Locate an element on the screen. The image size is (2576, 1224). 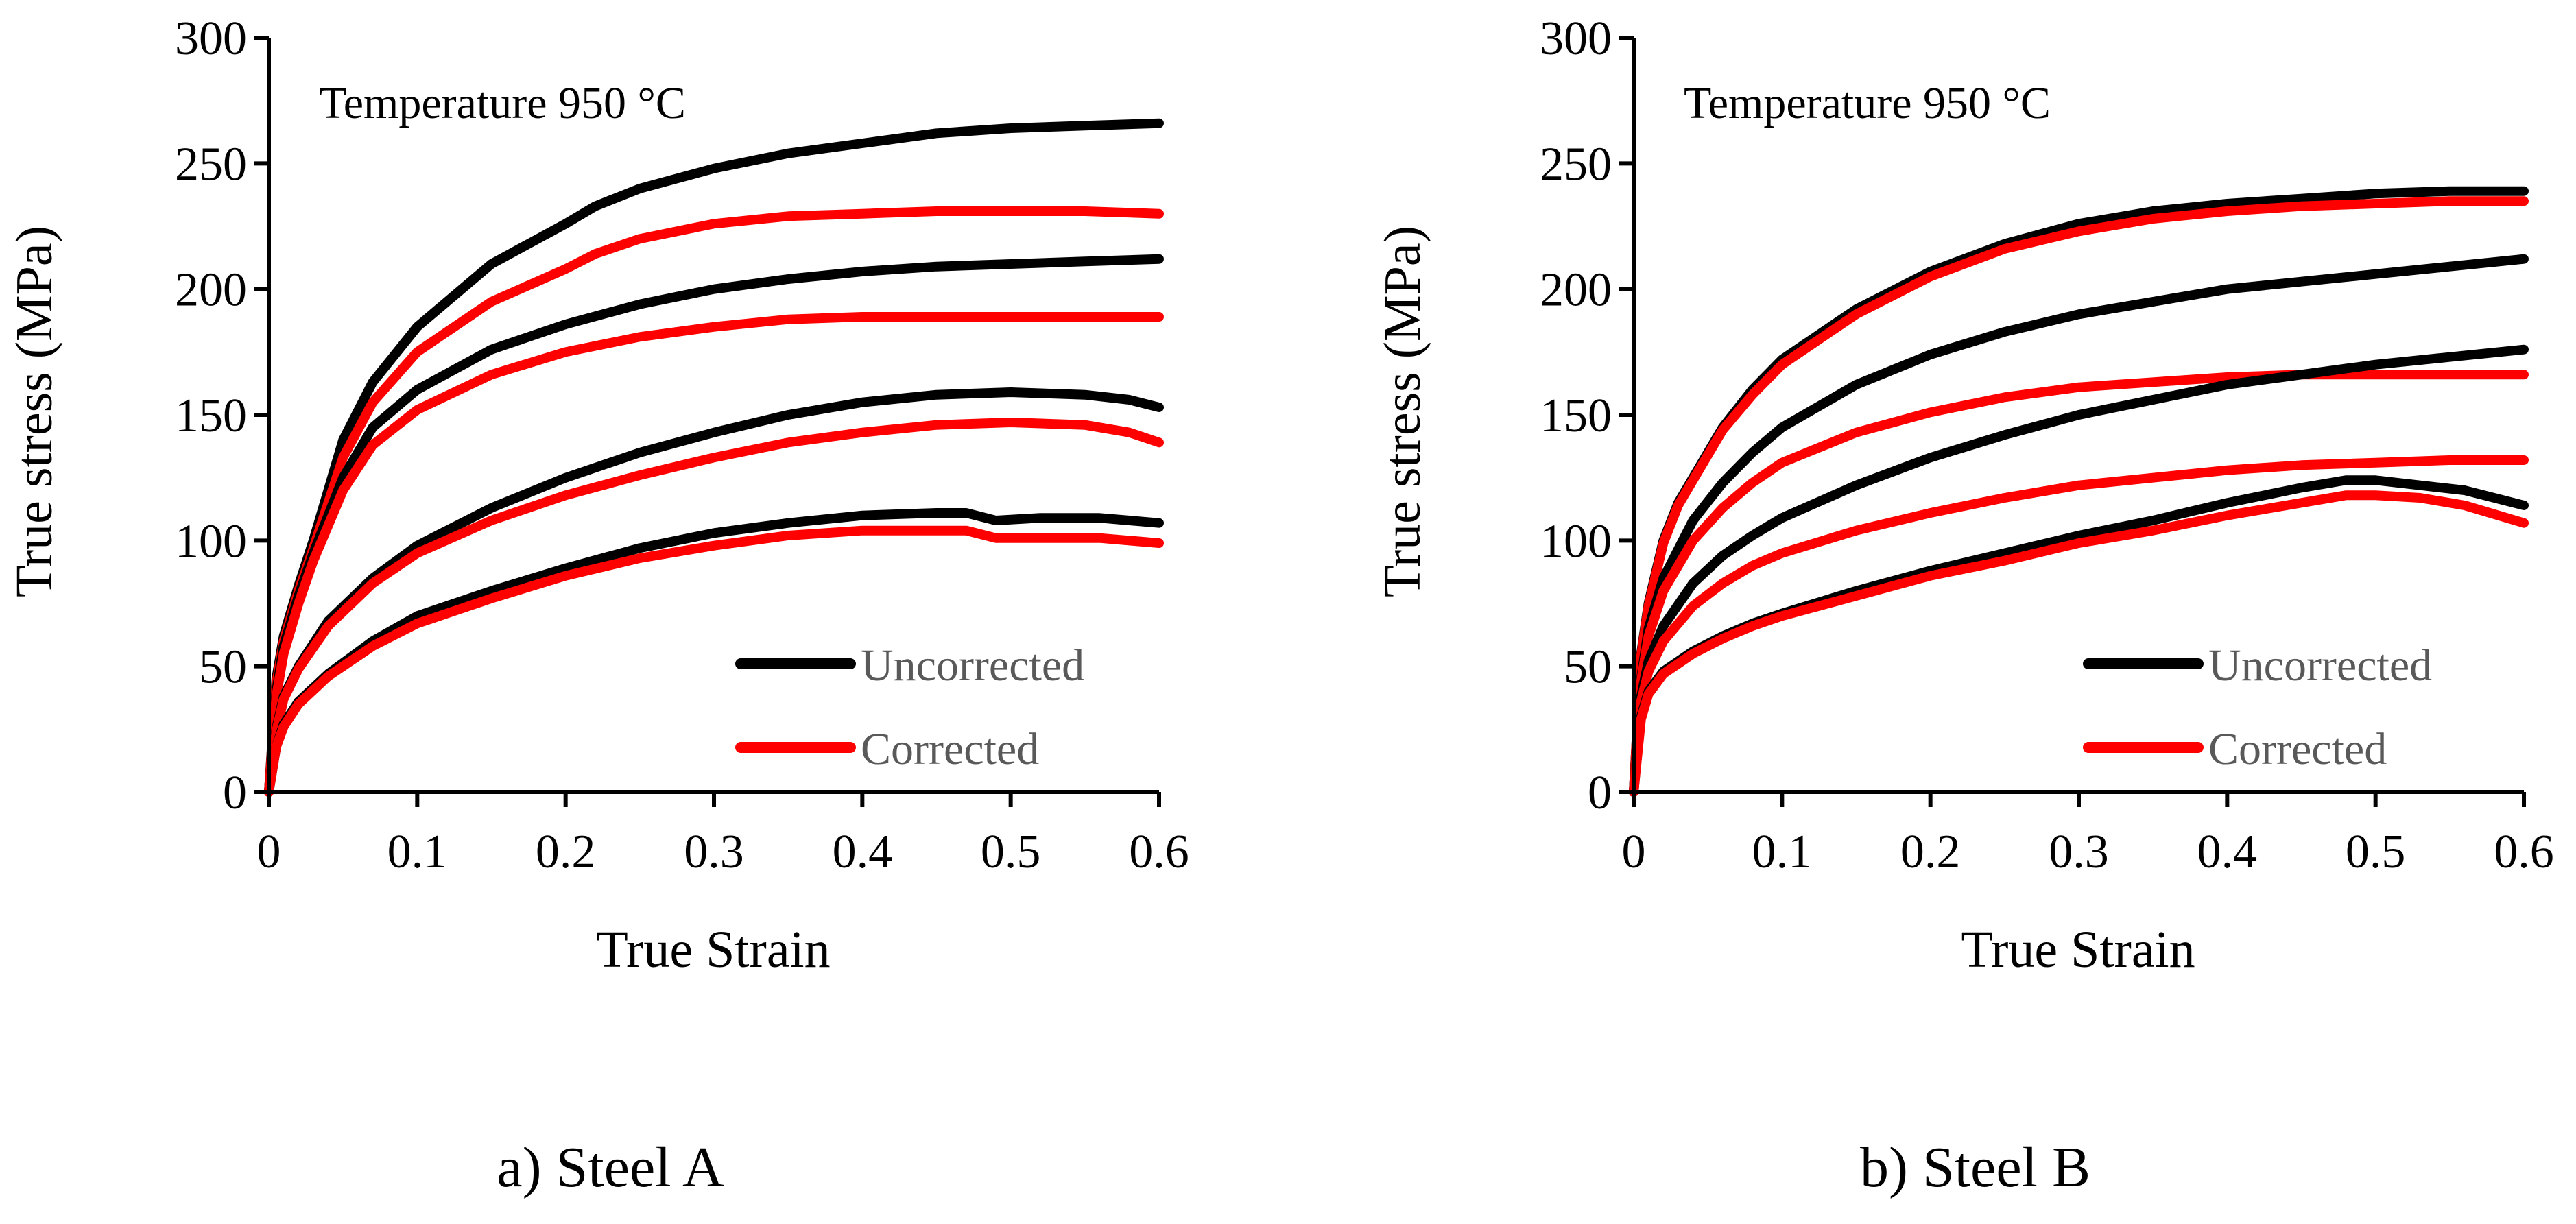
figure-caption: a) Steel A is located at coordinates (610, 1167).